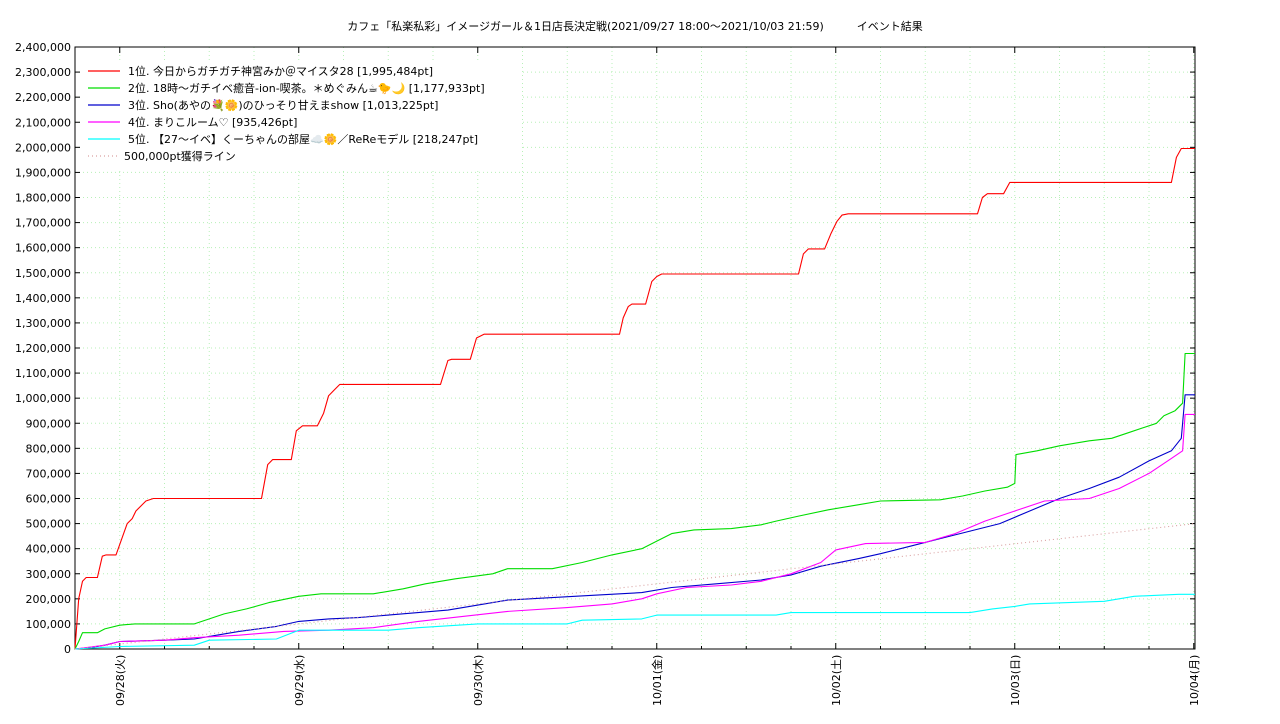 The image size is (1280, 724). I want to click on x-tick-label: 09/28(火), so click(120, 680).